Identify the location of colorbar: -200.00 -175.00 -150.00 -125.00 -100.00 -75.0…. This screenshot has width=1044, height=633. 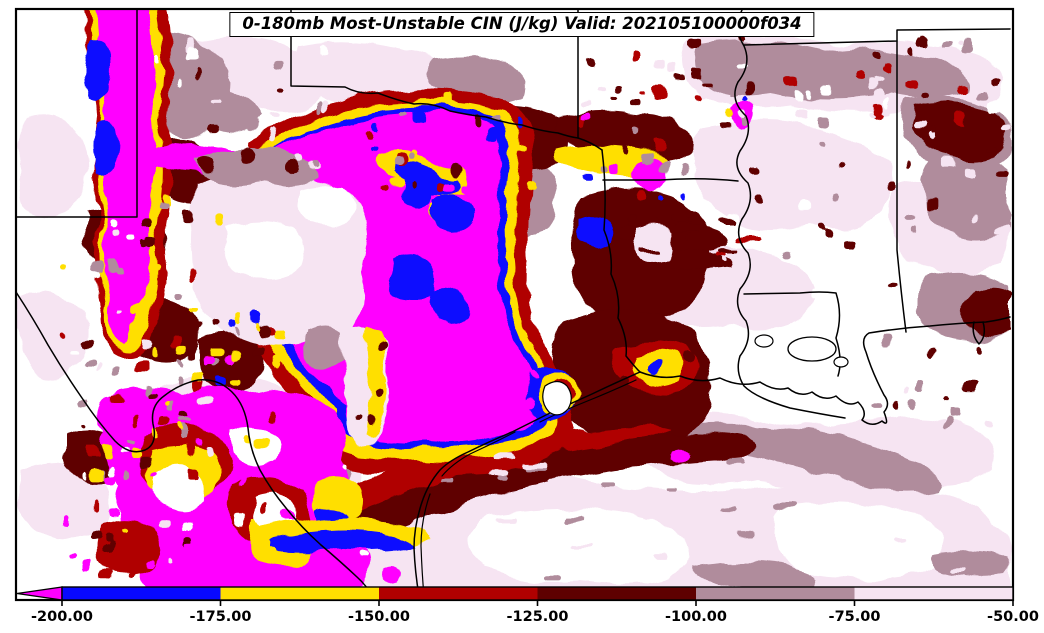
(527, 605).